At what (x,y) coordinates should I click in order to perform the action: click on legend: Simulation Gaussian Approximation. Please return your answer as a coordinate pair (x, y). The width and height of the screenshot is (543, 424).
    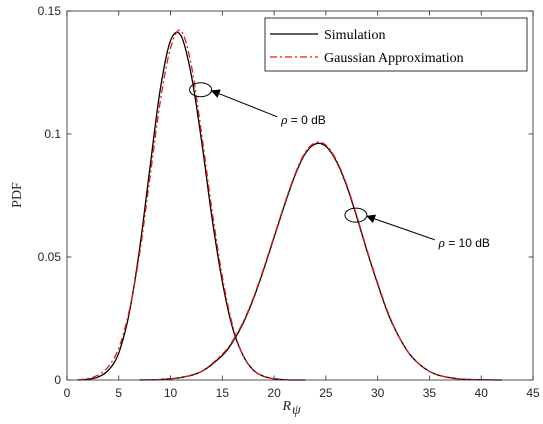
    Looking at the image, I should click on (396, 44).